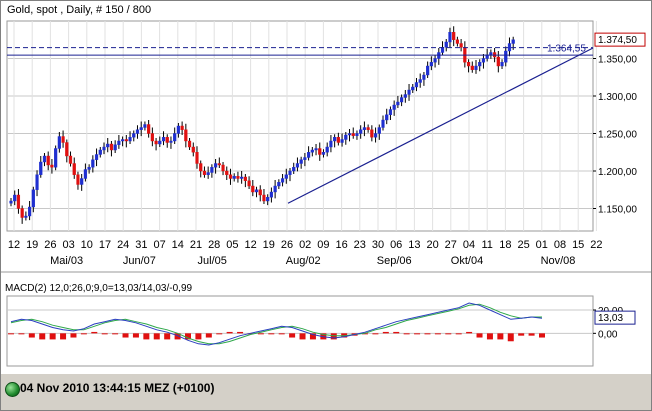 The width and height of the screenshot is (652, 411). Describe the element at coordinates (617, 60) in the screenshot. I see `price-tick-label: 1.350,00` at that location.